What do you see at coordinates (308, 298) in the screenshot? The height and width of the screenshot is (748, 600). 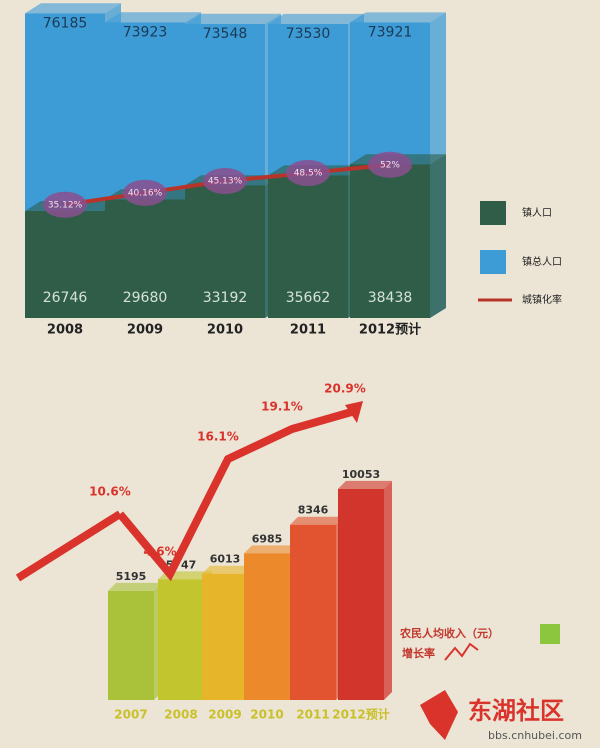 I see `data-label: 35662` at bounding box center [308, 298].